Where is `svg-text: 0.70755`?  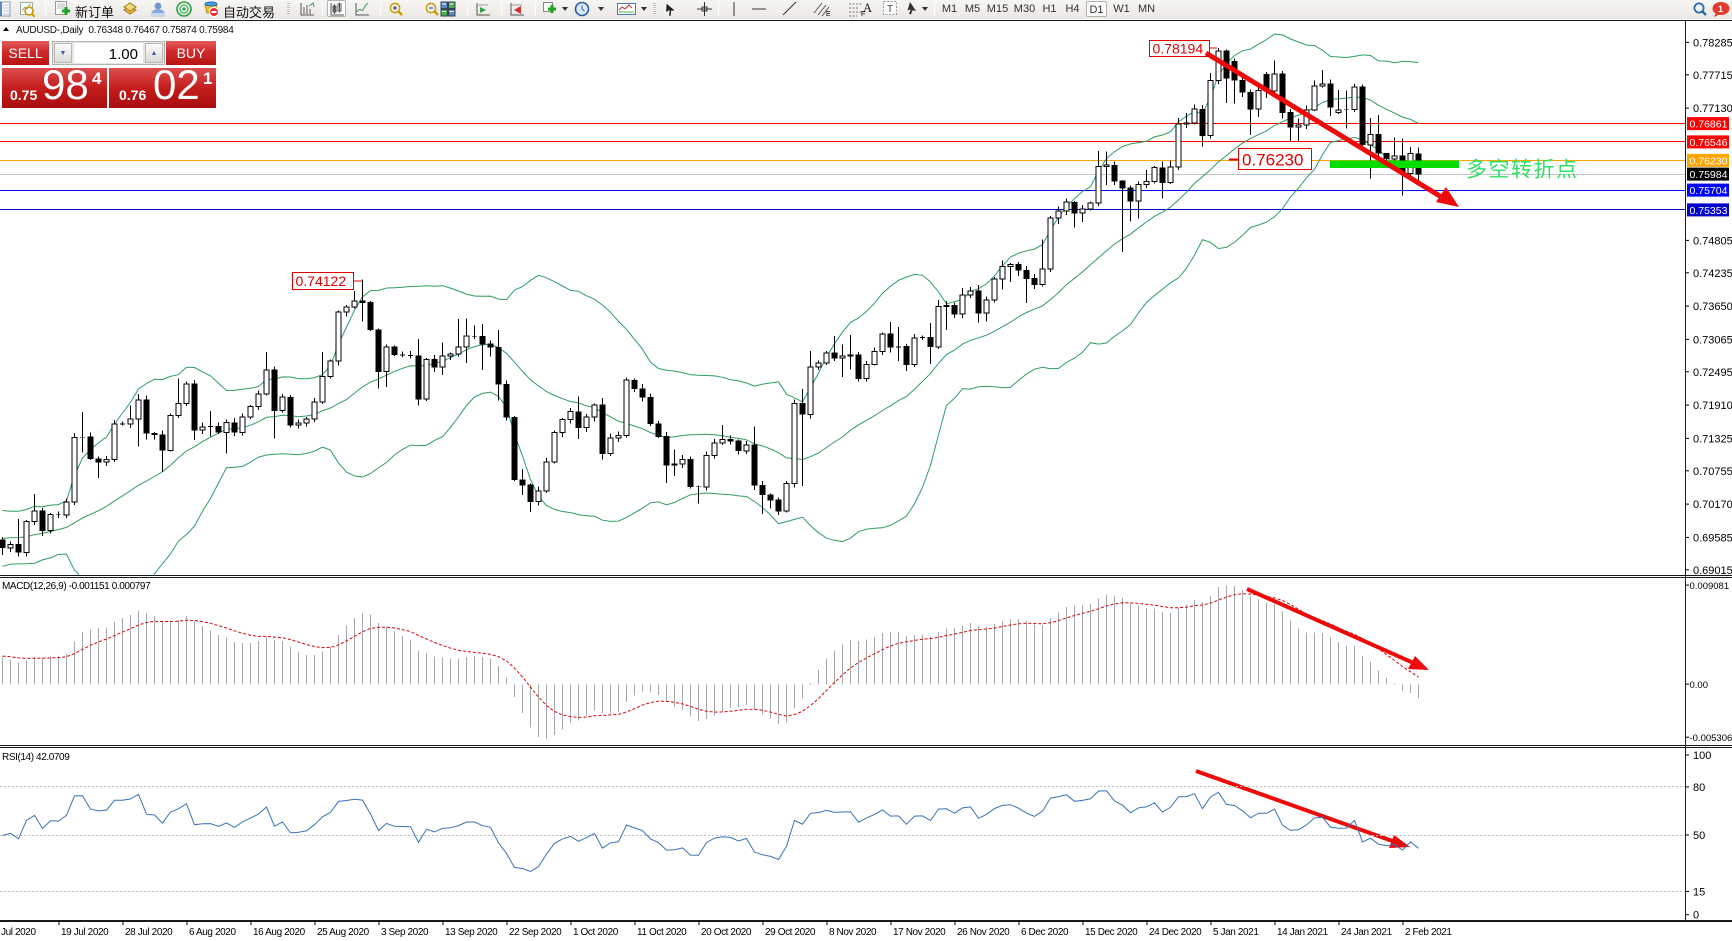
svg-text: 0.70755 is located at coordinates (1712, 472).